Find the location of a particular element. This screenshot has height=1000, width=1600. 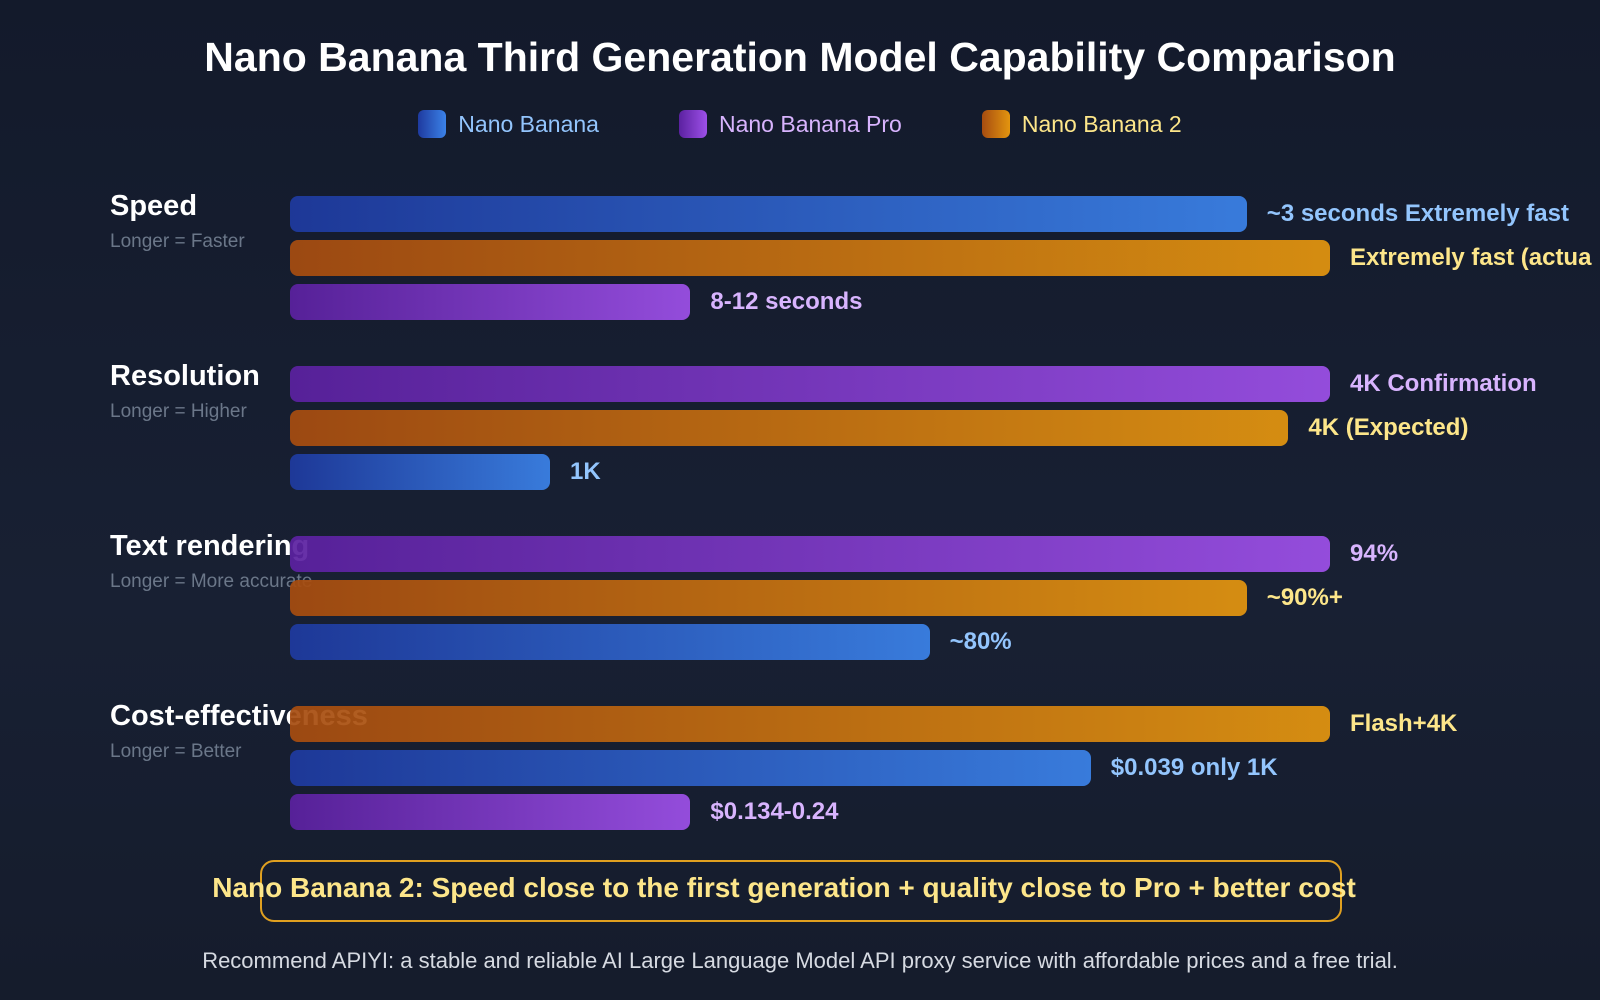

category-label: Speed is located at coordinates (154, 206).